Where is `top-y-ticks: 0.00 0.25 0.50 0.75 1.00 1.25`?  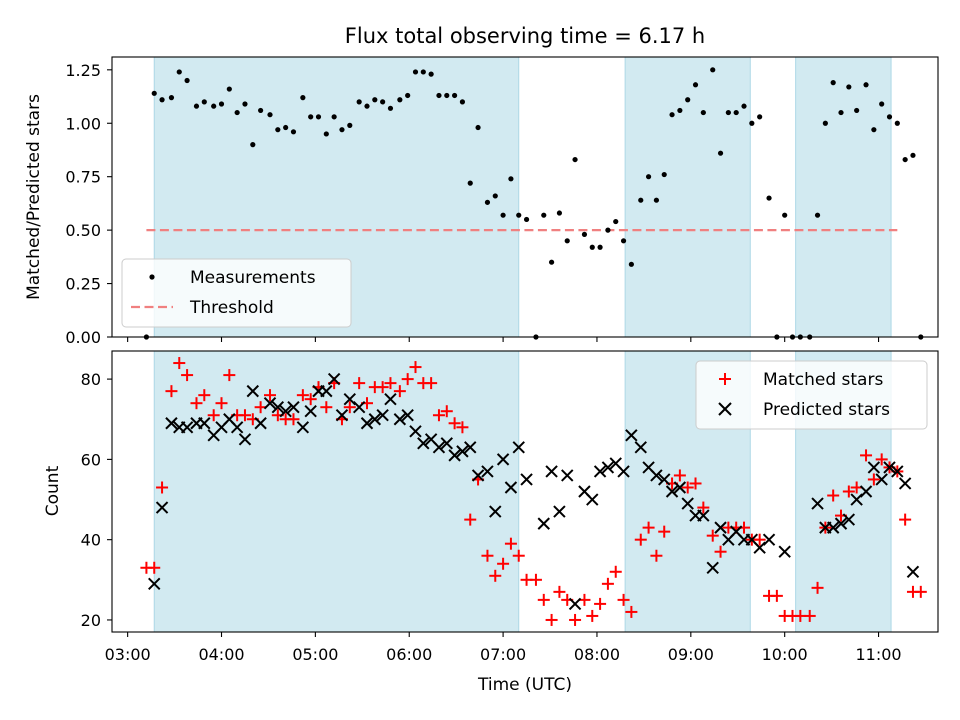 top-y-ticks: 0.00 0.25 0.50 0.75 1.00 1.25 is located at coordinates (88, 204).